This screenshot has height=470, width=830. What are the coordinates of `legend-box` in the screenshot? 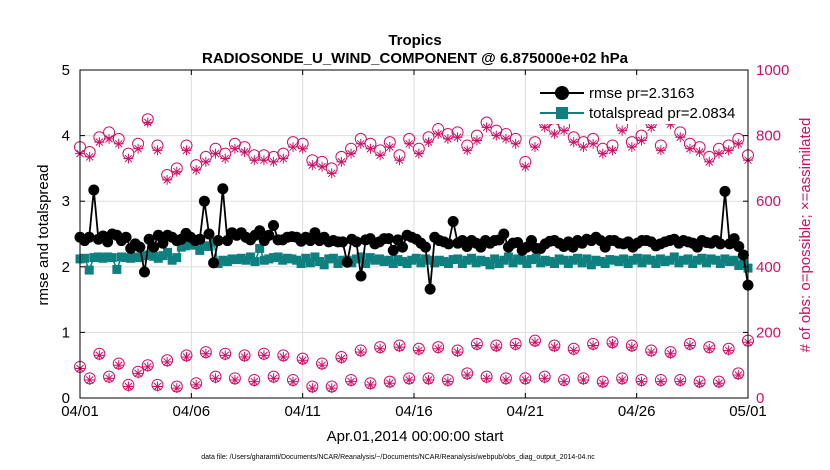 It's located at (637, 102).